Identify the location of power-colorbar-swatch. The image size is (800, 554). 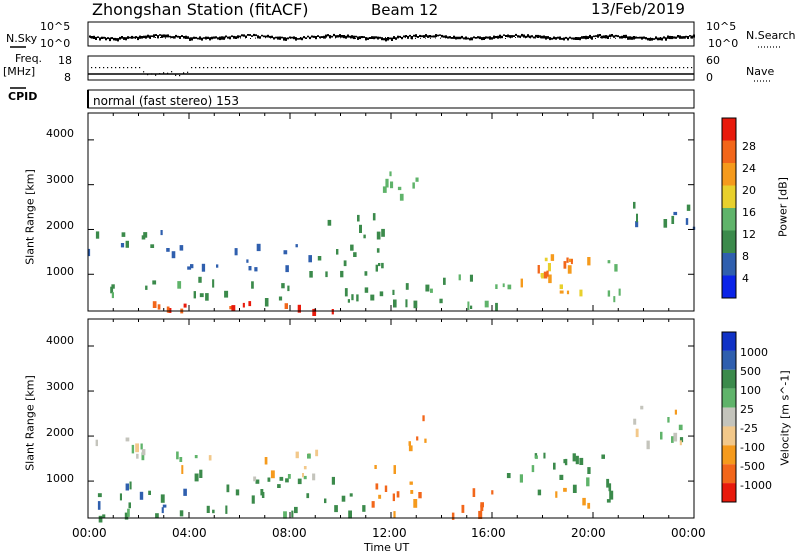
(729, 286).